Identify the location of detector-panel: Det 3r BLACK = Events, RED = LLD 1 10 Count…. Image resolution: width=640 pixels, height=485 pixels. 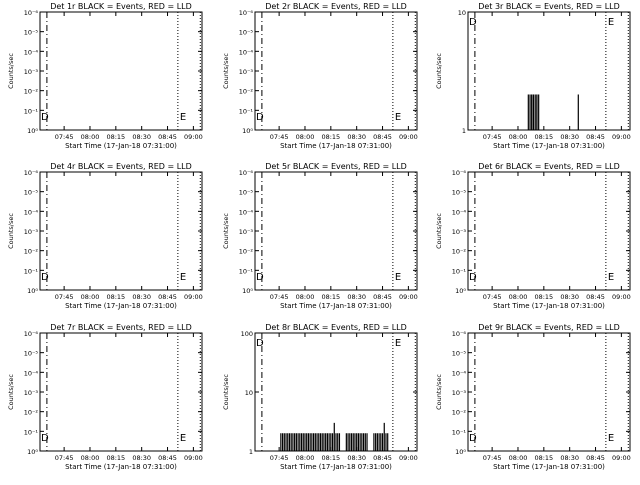
(533, 76).